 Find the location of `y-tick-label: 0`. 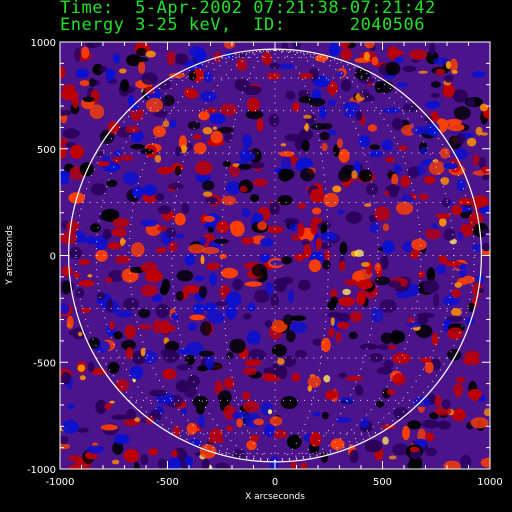

y-tick-label: 0 is located at coordinates (53, 257).